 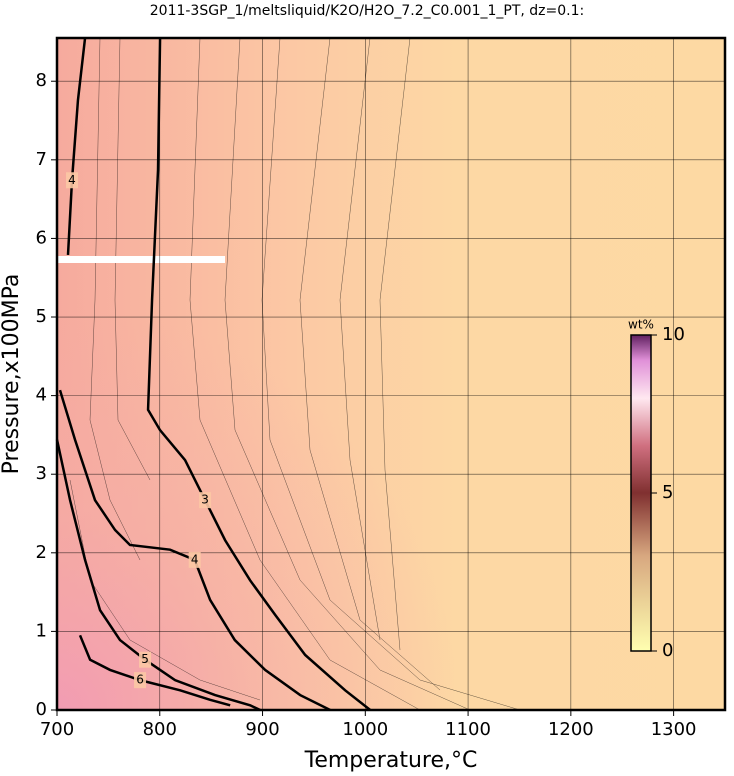 What do you see at coordinates (41, 552) in the screenshot?
I see `y-tick-label: 2` at bounding box center [41, 552].